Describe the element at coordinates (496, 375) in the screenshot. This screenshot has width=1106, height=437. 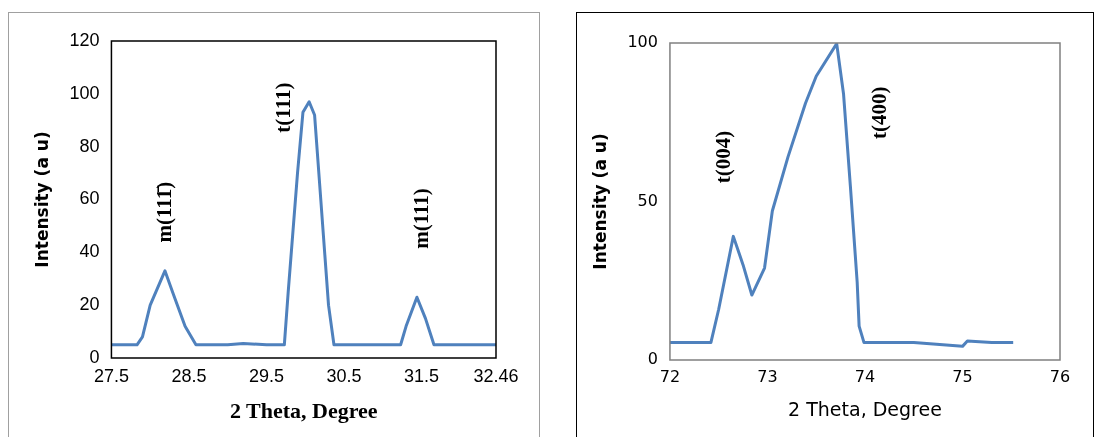
I see `x-tick-label: 32.46` at that location.